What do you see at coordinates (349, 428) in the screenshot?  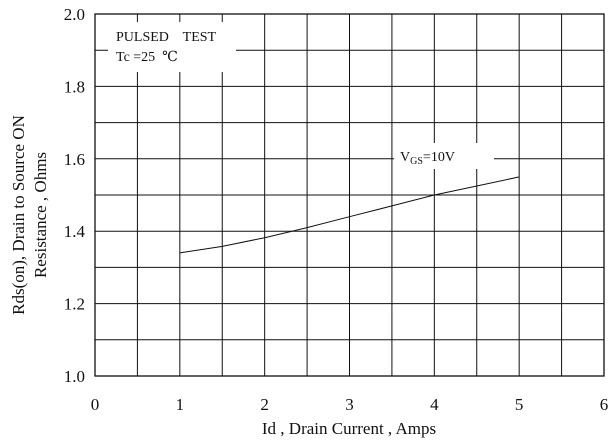 I see `x-axis-label: Id , Drain Current , Amps` at bounding box center [349, 428].